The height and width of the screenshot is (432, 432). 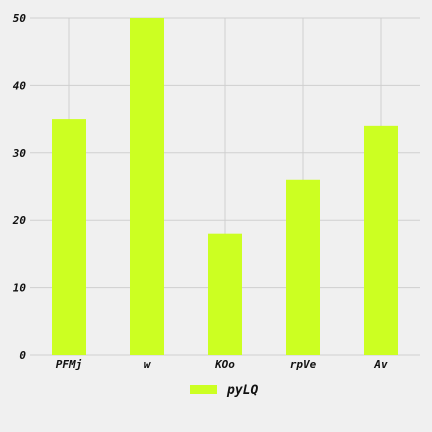 I want to click on legend-swatch-pyLQ, so click(x=203, y=389).